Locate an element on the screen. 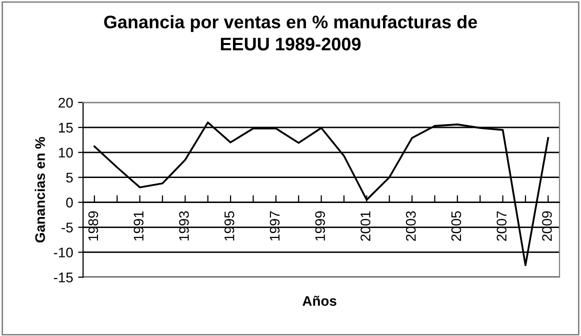 The image size is (581, 336). y-axis-title: Ganancias en % is located at coordinates (39, 189).